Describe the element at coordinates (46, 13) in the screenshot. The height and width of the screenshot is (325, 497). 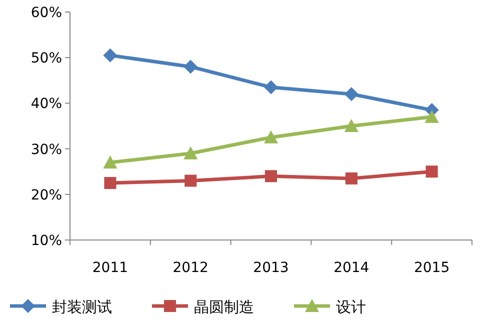
I see `y-tick-label: 60%` at that location.